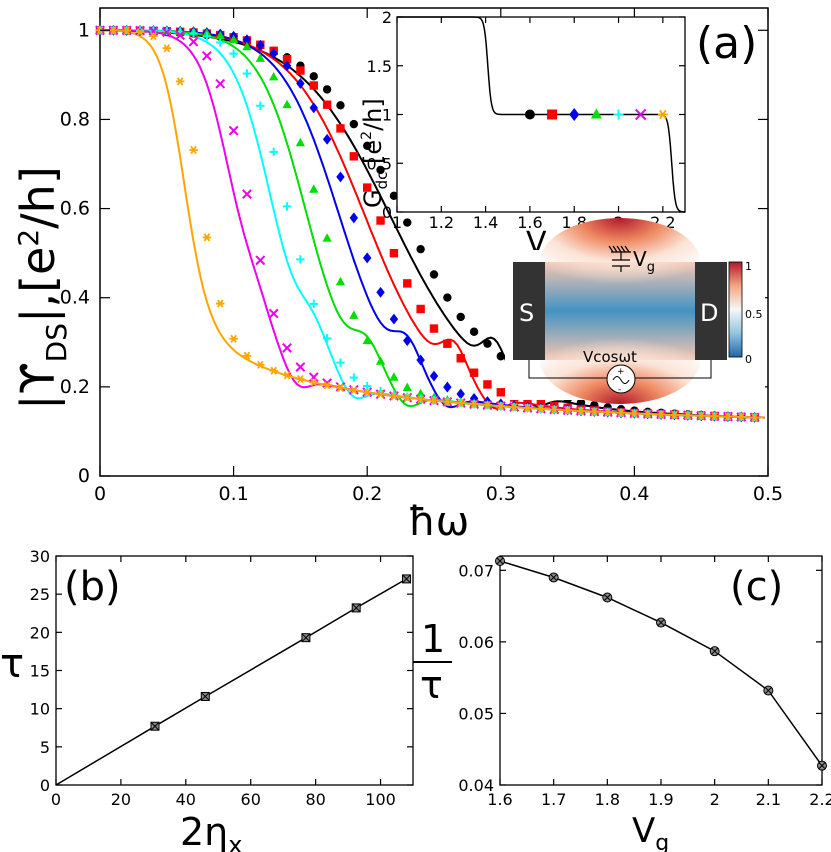 The height and width of the screenshot is (852, 831). Describe the element at coordinates (620, 360) in the screenshot. I see `channel-lobe-bottom` at that location.